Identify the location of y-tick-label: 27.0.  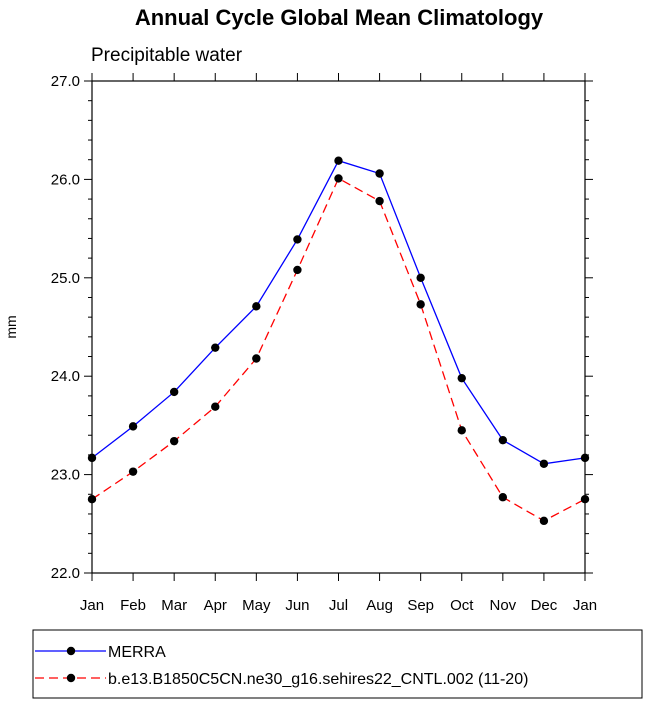
(65, 81).